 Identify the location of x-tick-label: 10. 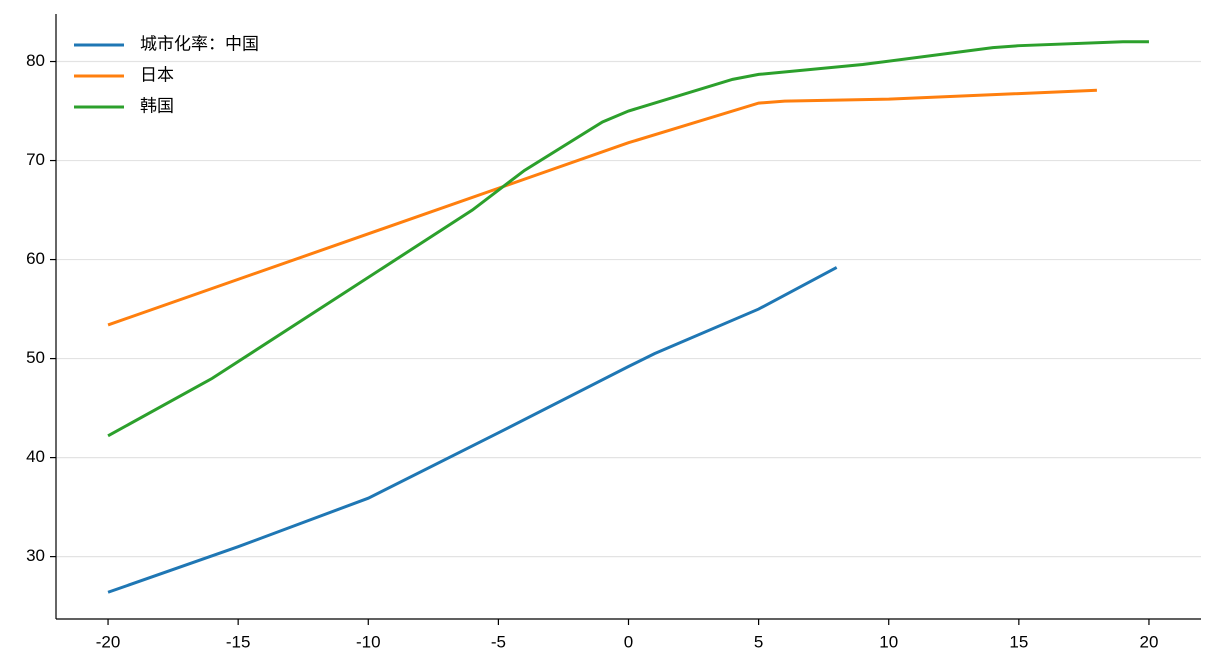
(888, 641).